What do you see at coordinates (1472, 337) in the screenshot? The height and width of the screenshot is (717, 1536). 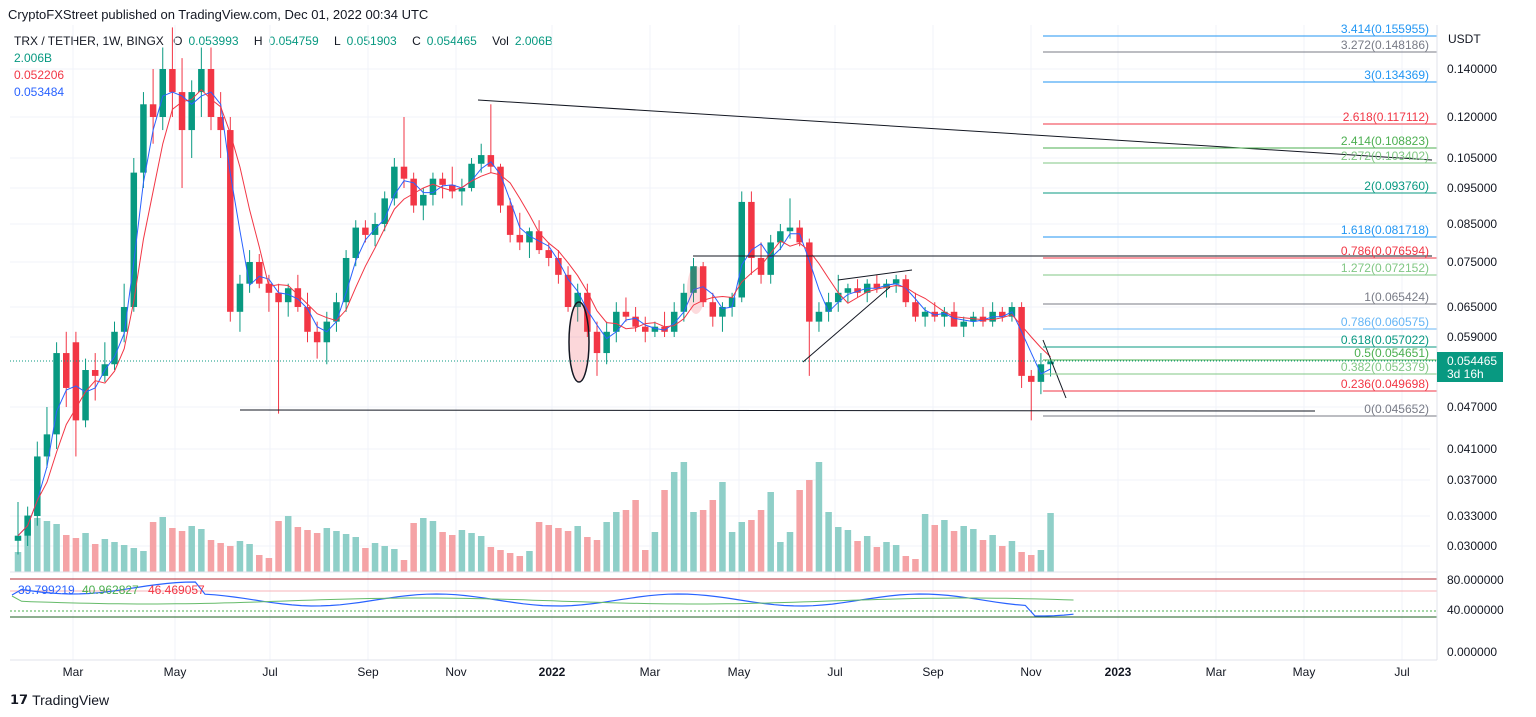 I see `price-tick-label: 0.059000` at bounding box center [1472, 337].